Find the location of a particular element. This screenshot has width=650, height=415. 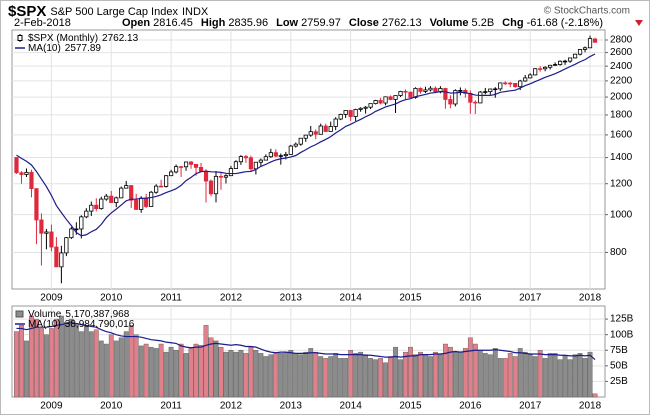

y-tick-label: 1800 is located at coordinates (621, 115).